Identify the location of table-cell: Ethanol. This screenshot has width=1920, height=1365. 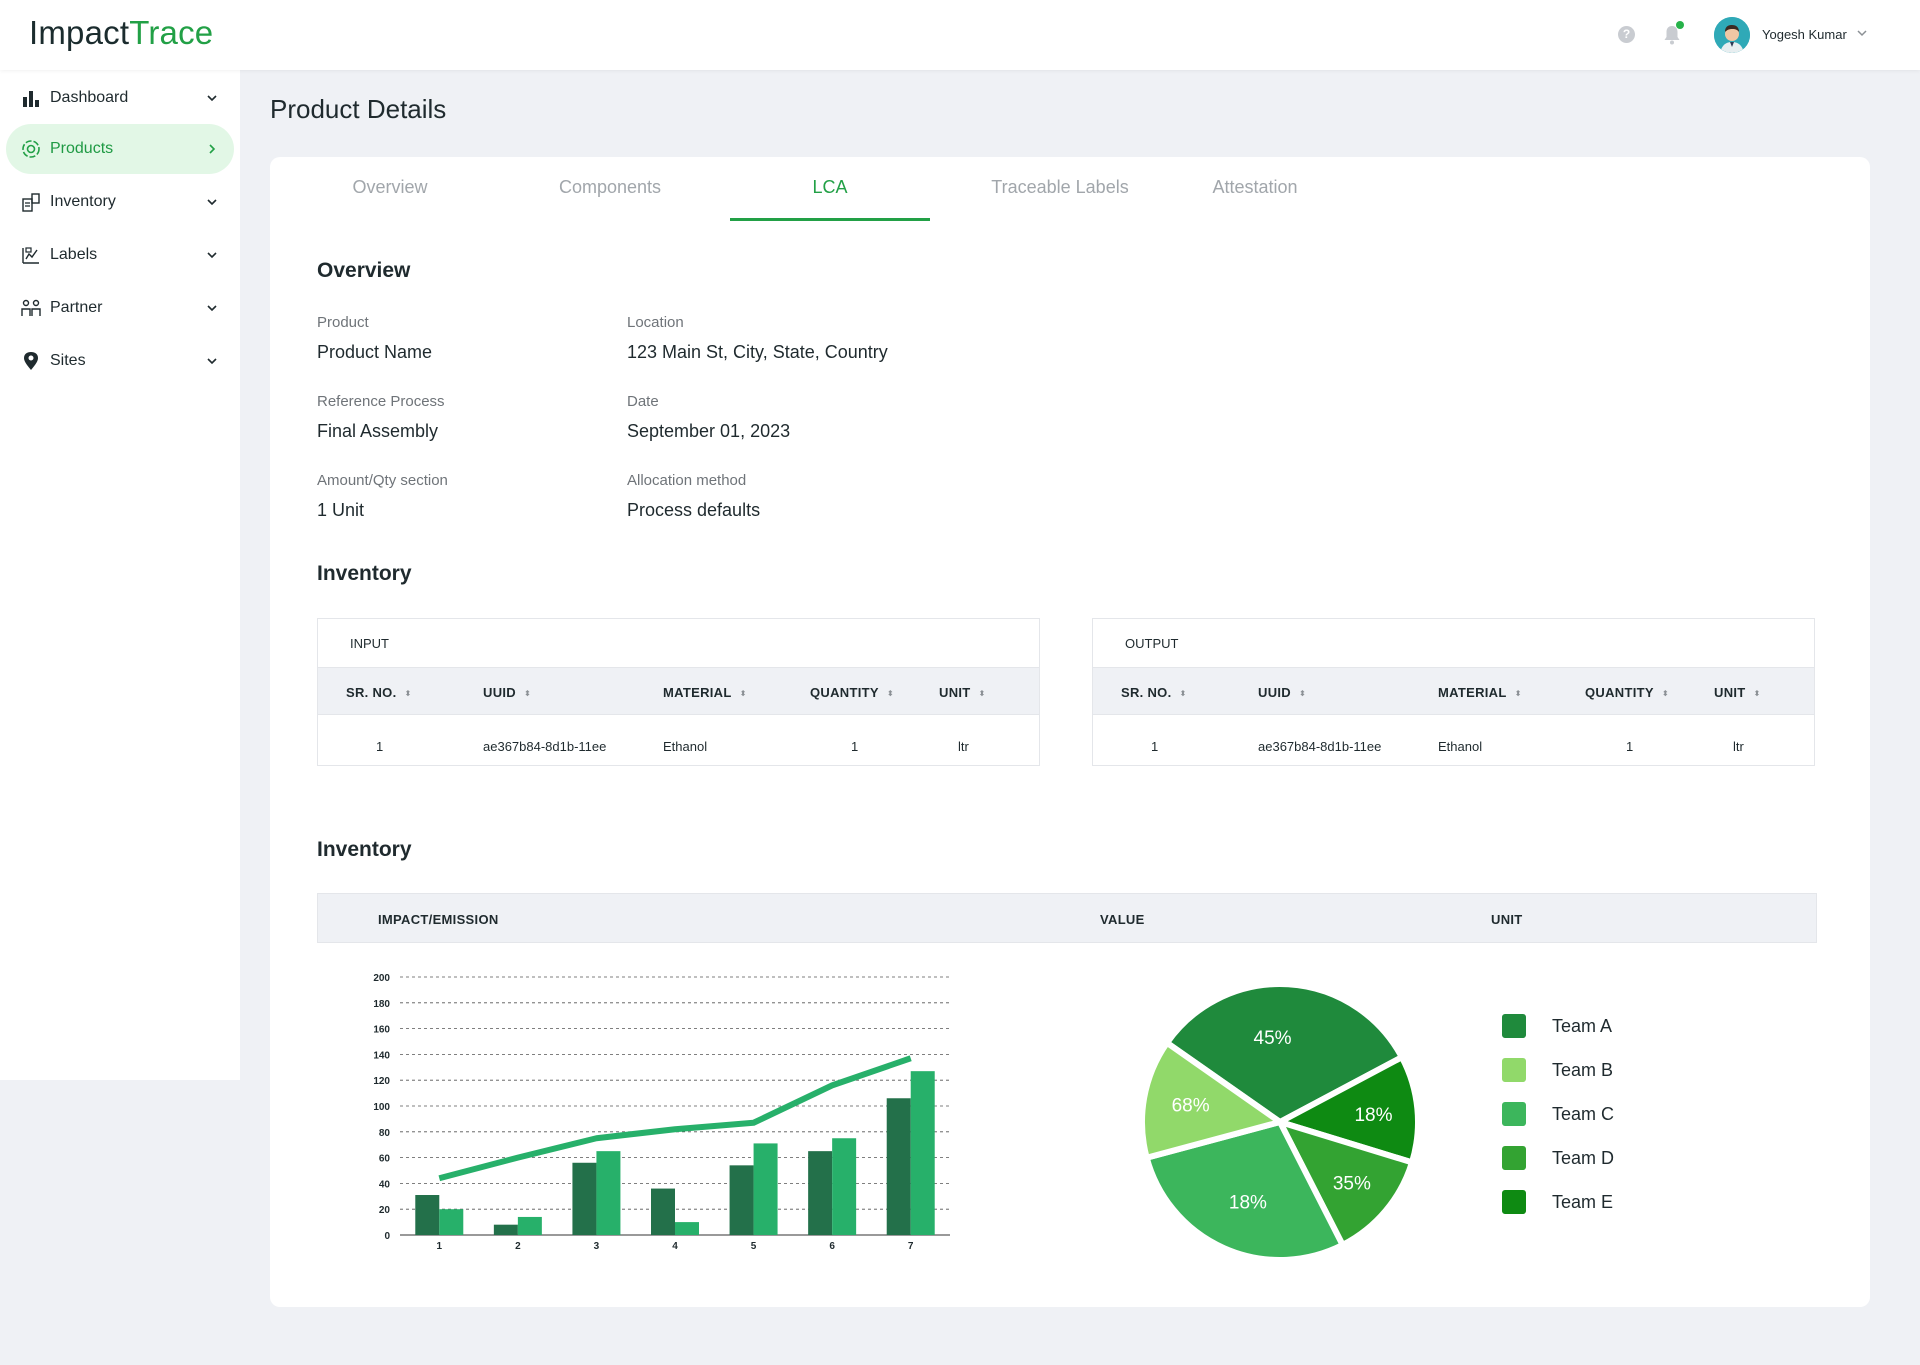
(1460, 746).